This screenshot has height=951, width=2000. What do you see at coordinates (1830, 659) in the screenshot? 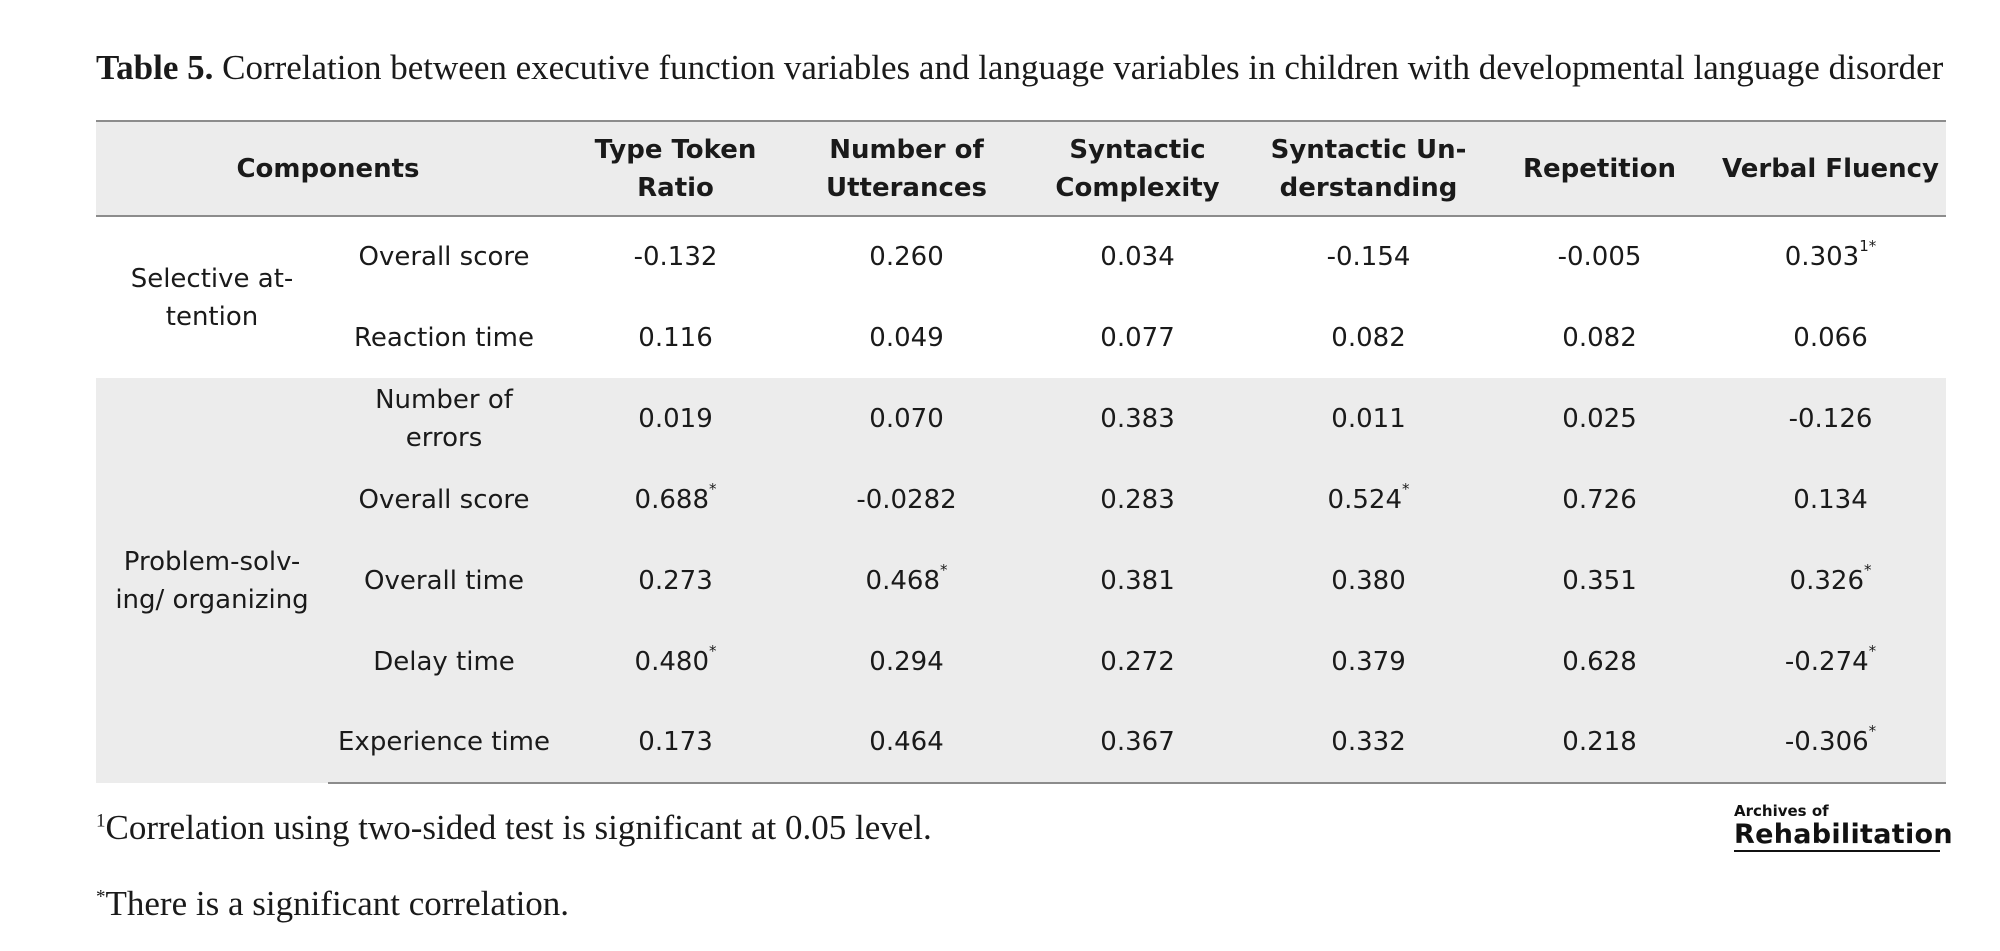
I see `value-cell: -0.274*` at bounding box center [1830, 659].